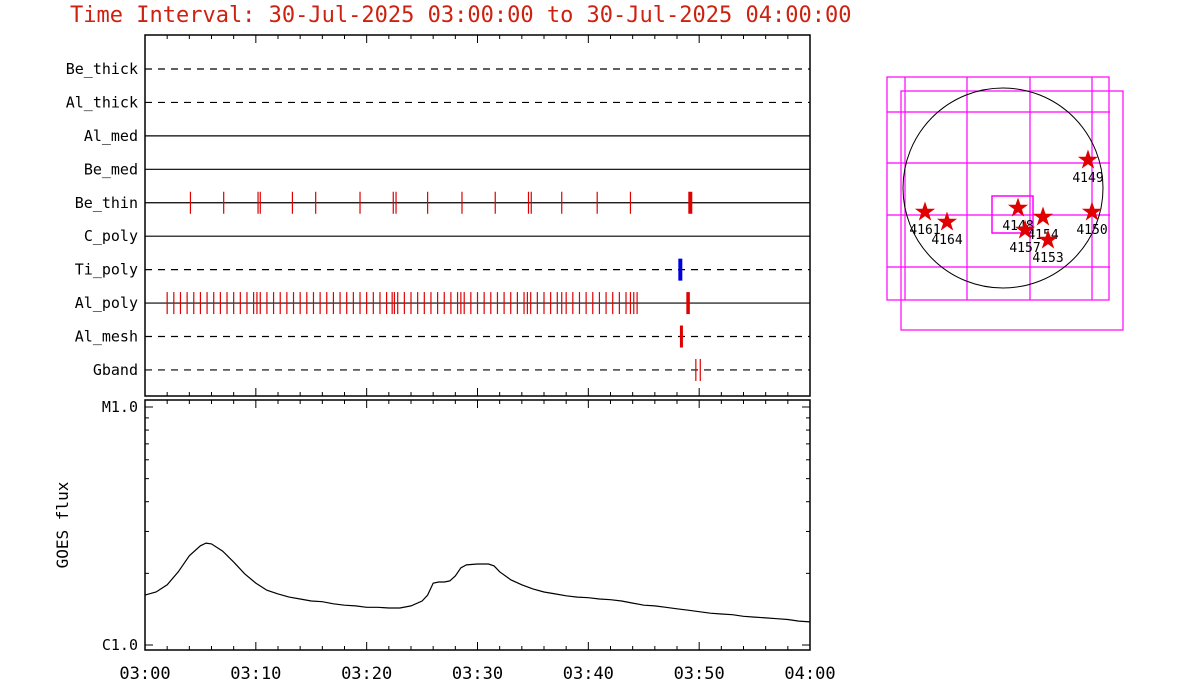 Image resolution: width=1200 pixels, height=700 pixels. I want to click on x-tick-label: 03:50, so click(699, 674).